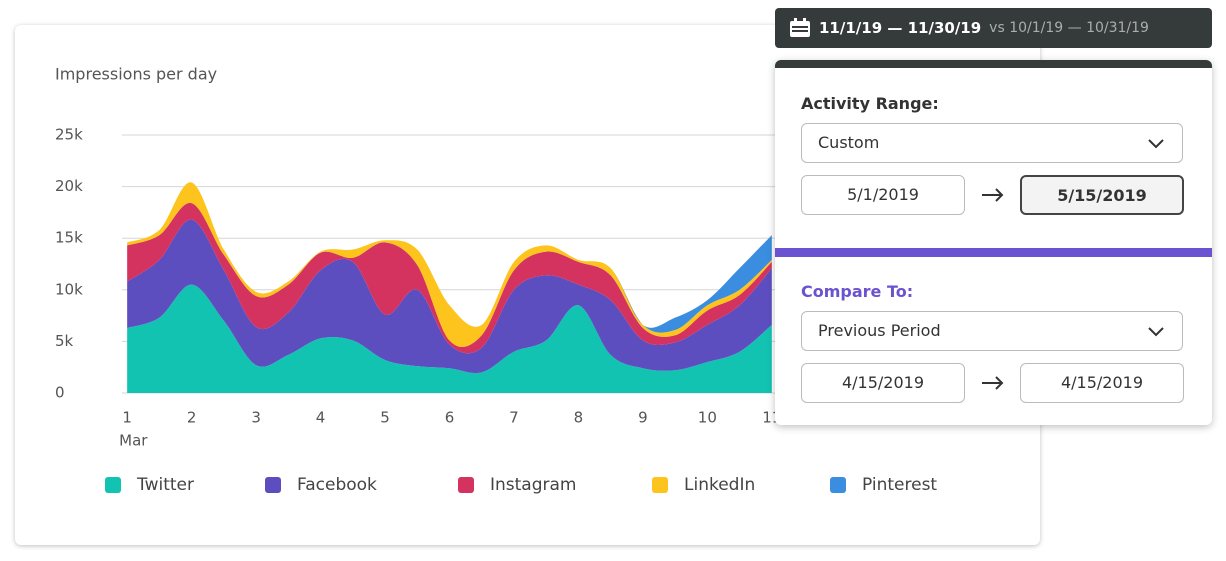  Describe the element at coordinates (1069, 28) in the screenshot. I see `compare-range: vs 10/1/19 — 10/31/19` at that location.